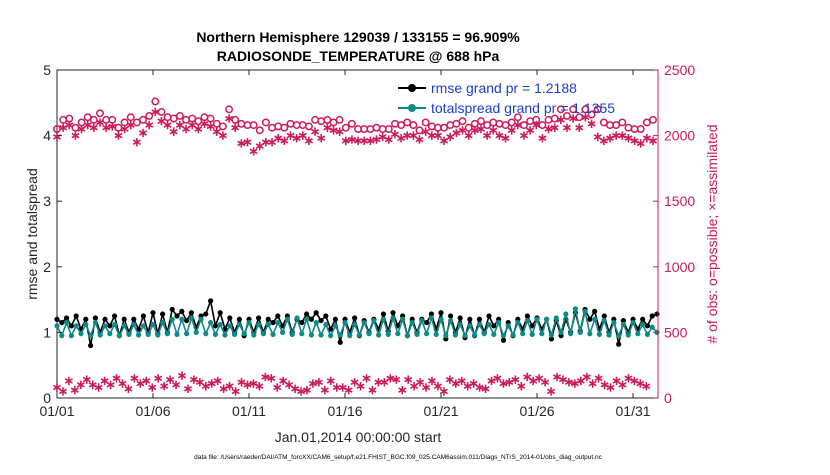  What do you see at coordinates (344, 411) in the screenshot?
I see `x-tick-label-3: 01/16` at bounding box center [344, 411].